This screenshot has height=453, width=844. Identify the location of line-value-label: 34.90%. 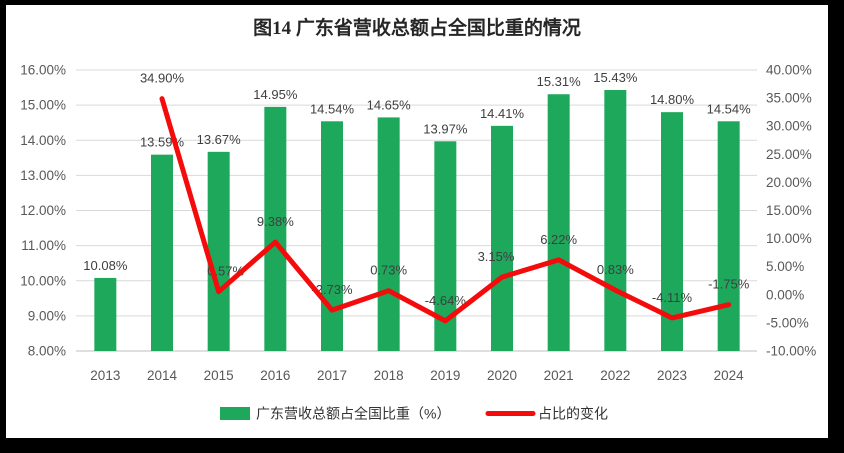
(162, 78).